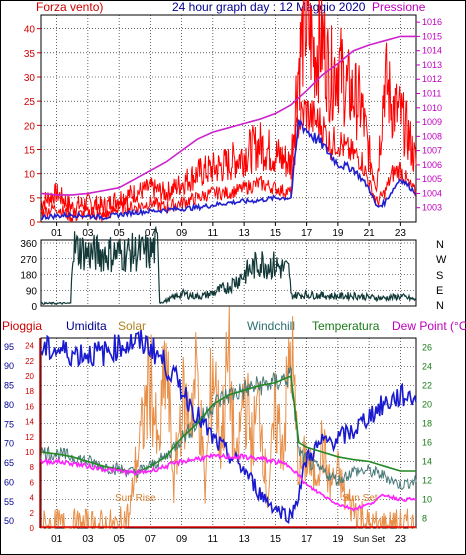 This screenshot has width=466, height=555. I want to click on rain-label-20: 20, so click(29, 376).